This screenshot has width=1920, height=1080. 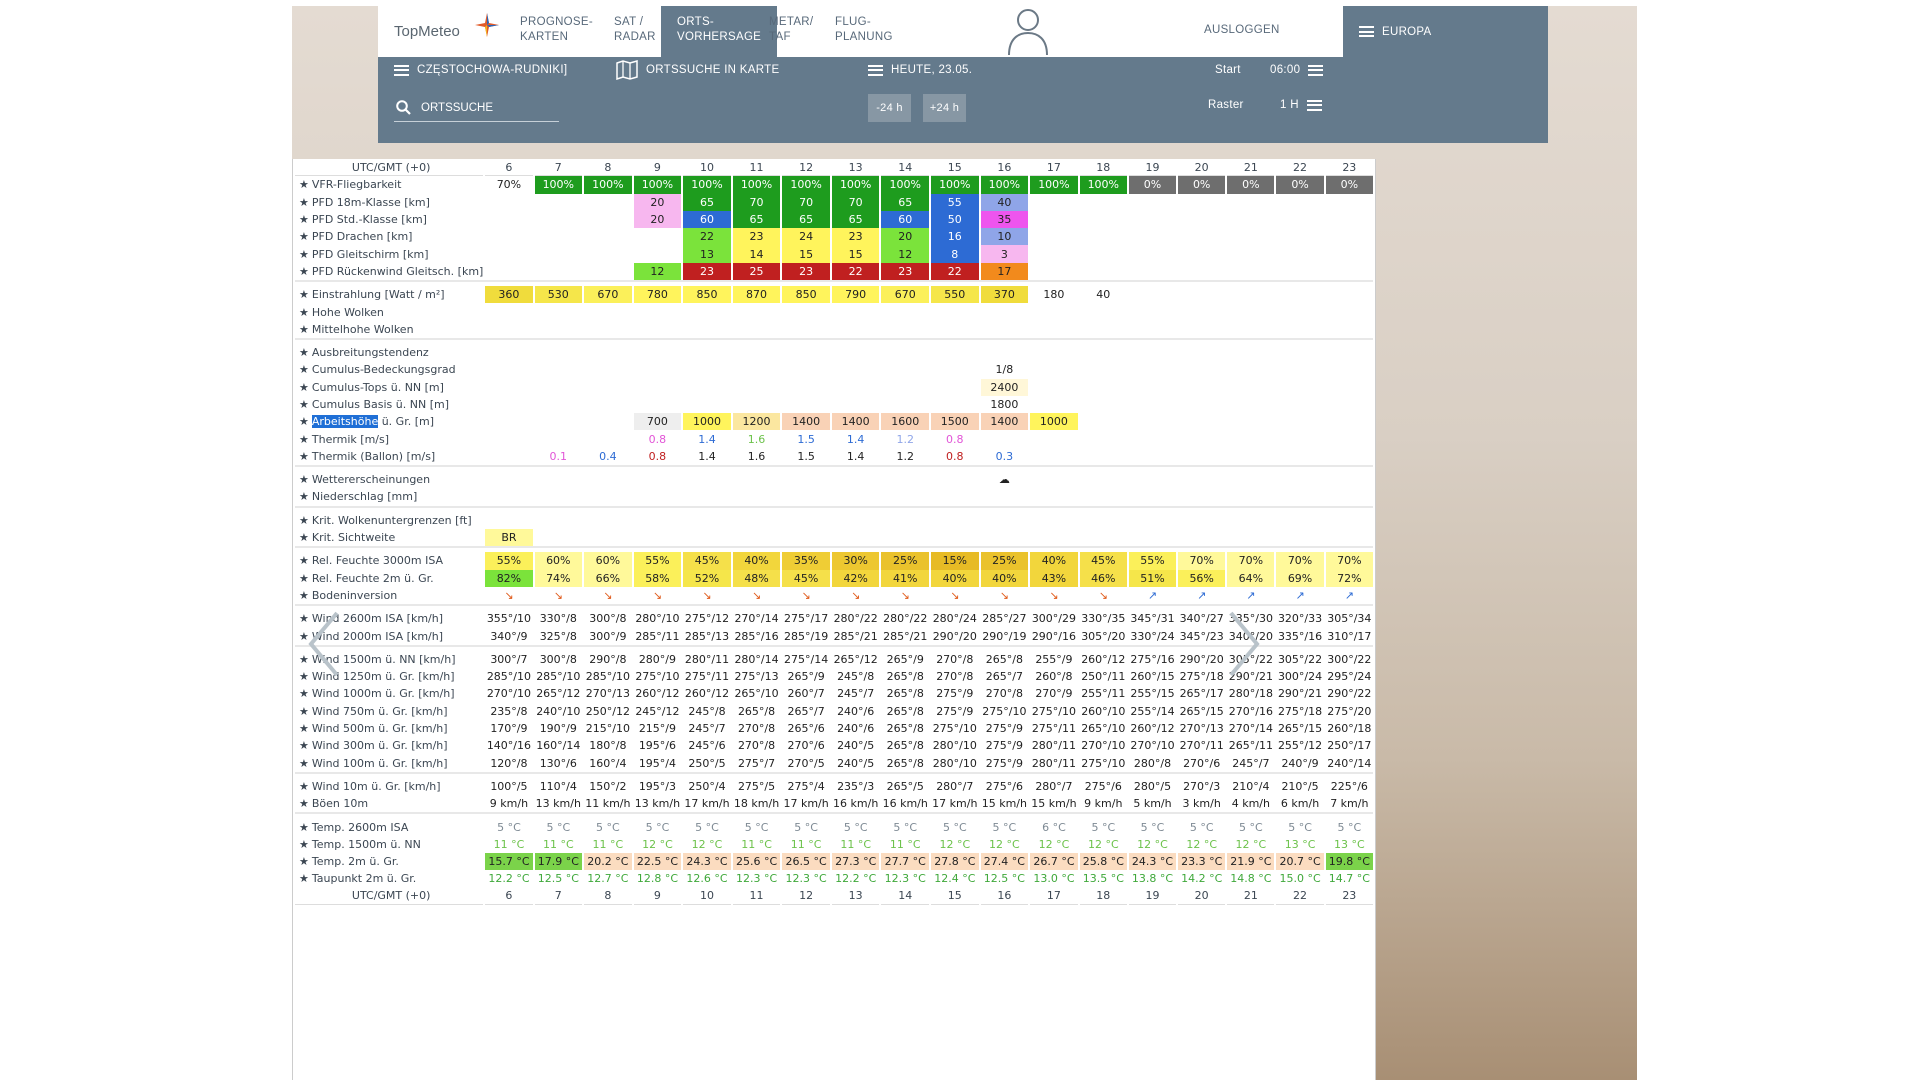 What do you see at coordinates (348, 595) in the screenshot?
I see `row-label: ★ Bodeninversion` at bounding box center [348, 595].